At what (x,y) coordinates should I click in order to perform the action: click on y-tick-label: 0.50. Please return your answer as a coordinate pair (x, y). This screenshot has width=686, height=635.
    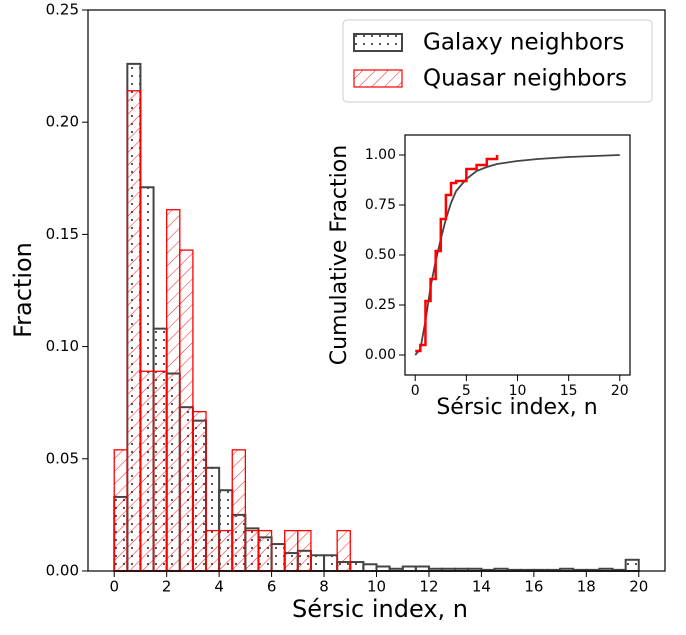
    Looking at the image, I should click on (380, 255).